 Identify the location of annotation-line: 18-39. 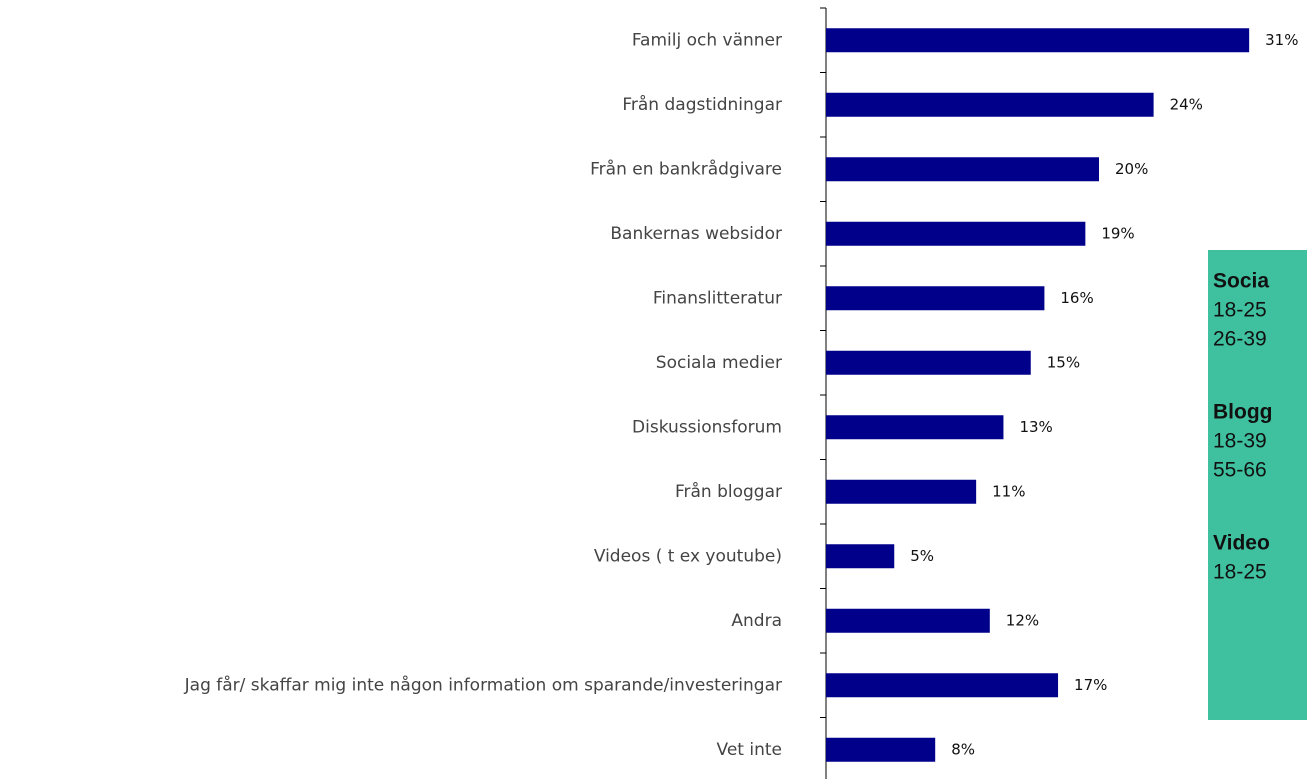
(1240, 441).